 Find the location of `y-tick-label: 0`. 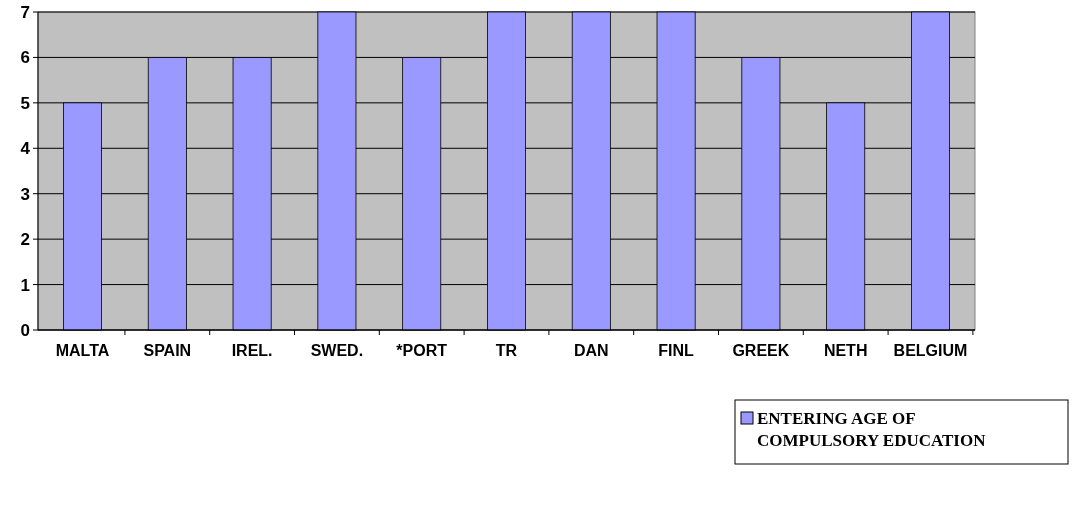

y-tick-label: 0 is located at coordinates (25, 330).